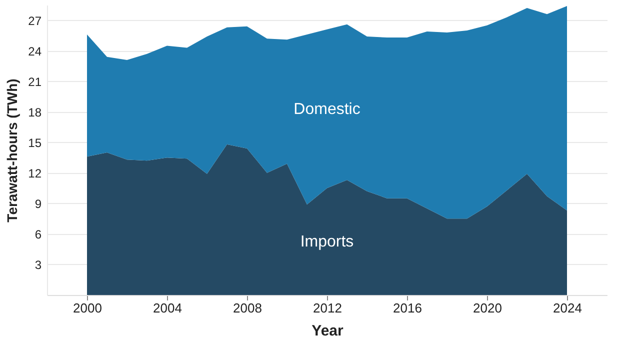 The image size is (634, 356). I want to click on x-tick-label: 2024, so click(567, 308).